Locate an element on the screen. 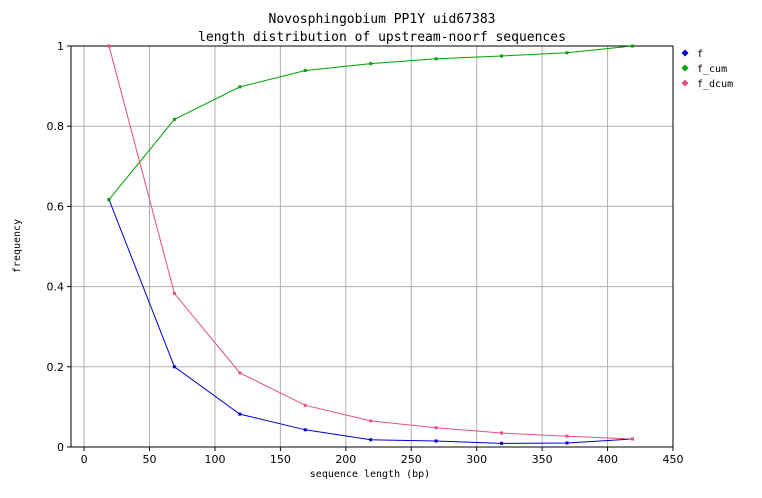 This screenshot has height=498, width=762. y-tick-label: 1 is located at coordinates (60, 46).